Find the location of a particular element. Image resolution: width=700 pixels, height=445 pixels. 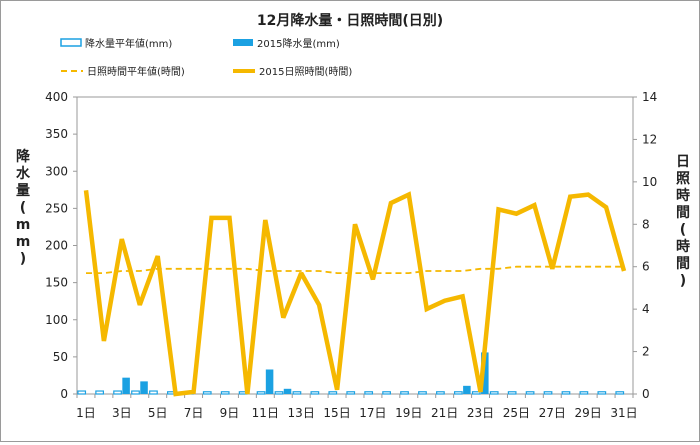

right-tick-label: 14 is located at coordinates (649, 97).